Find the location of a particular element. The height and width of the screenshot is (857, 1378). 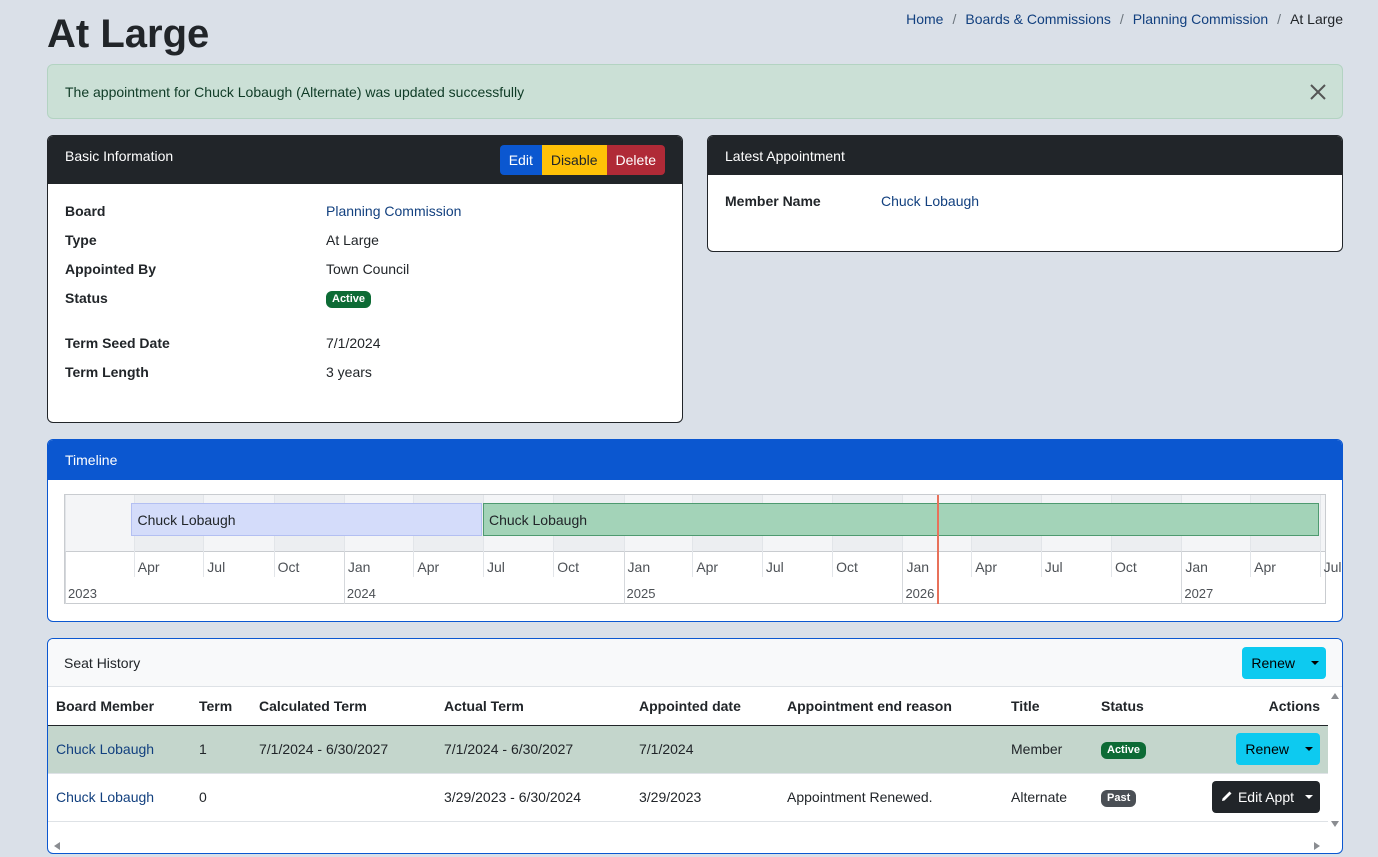

vertical-scrollbar is located at coordinates (1335, 760).